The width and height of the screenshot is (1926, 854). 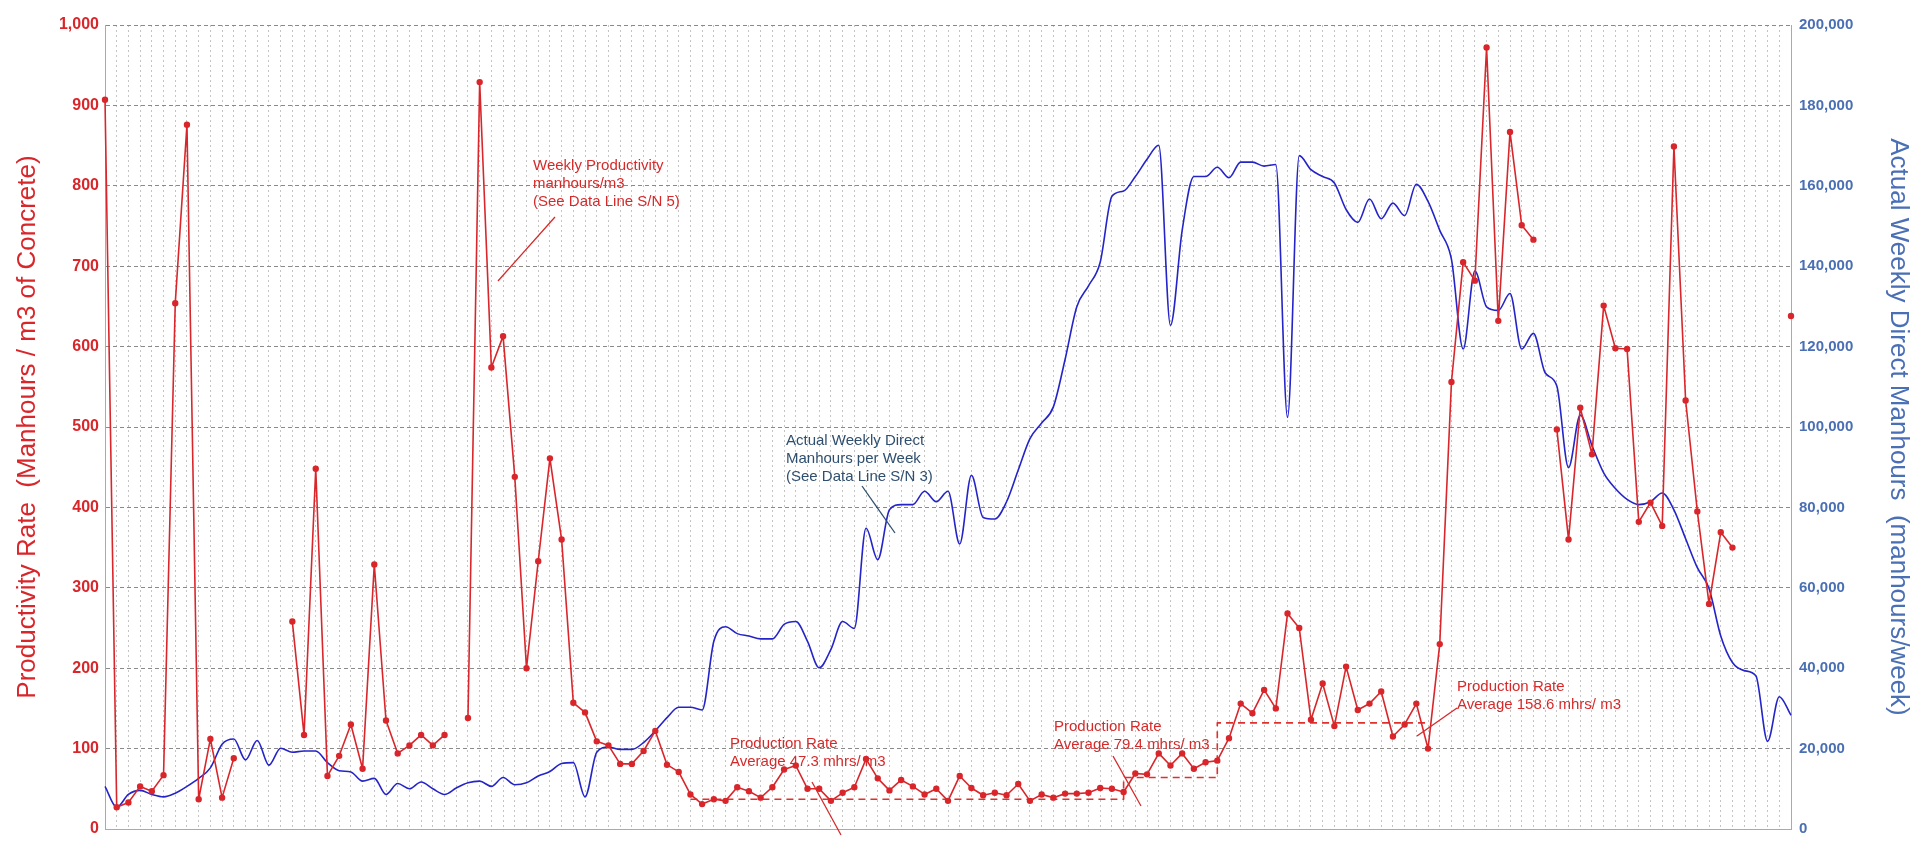 I want to click on y-tick-label: 700, so click(x=86, y=265).